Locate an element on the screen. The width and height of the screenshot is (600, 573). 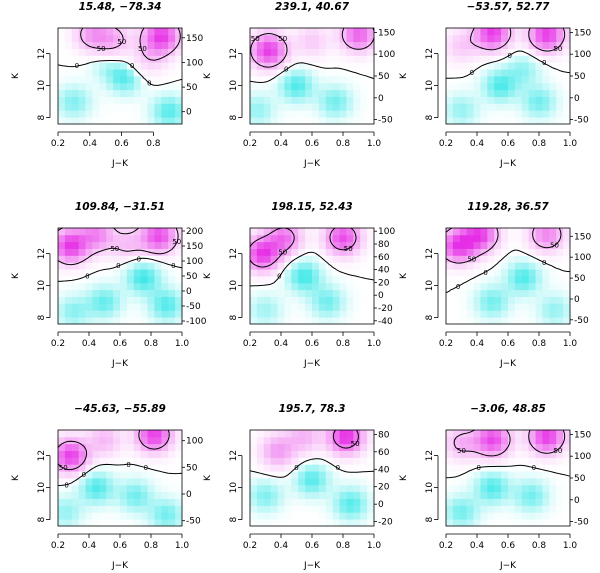
x-tick-label: 0.8 is located at coordinates (539, 546).